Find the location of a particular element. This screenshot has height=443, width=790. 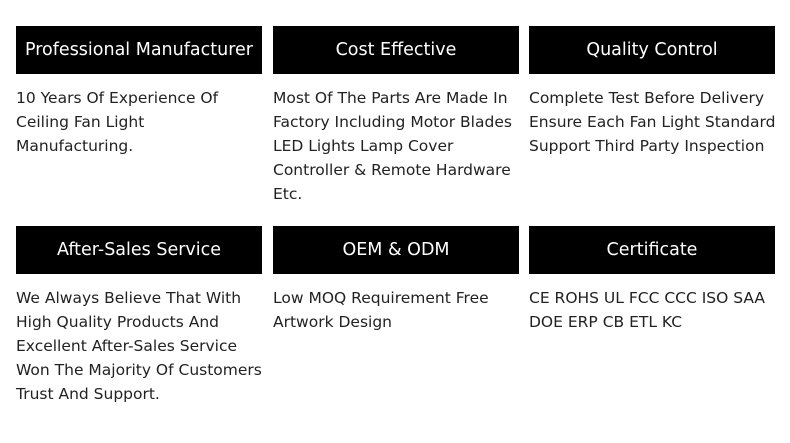

description-line: Artwork Design is located at coordinates (333, 322).